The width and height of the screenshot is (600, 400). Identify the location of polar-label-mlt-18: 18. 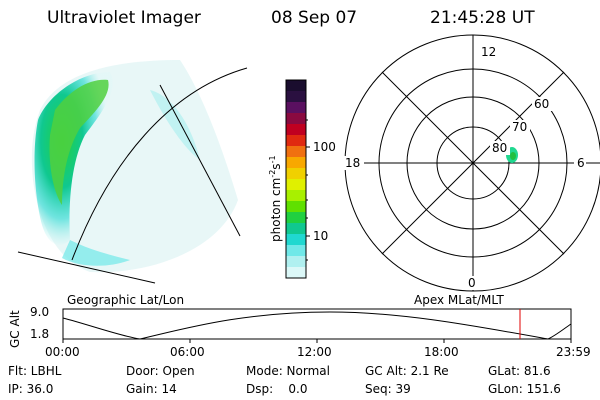
(353, 163).